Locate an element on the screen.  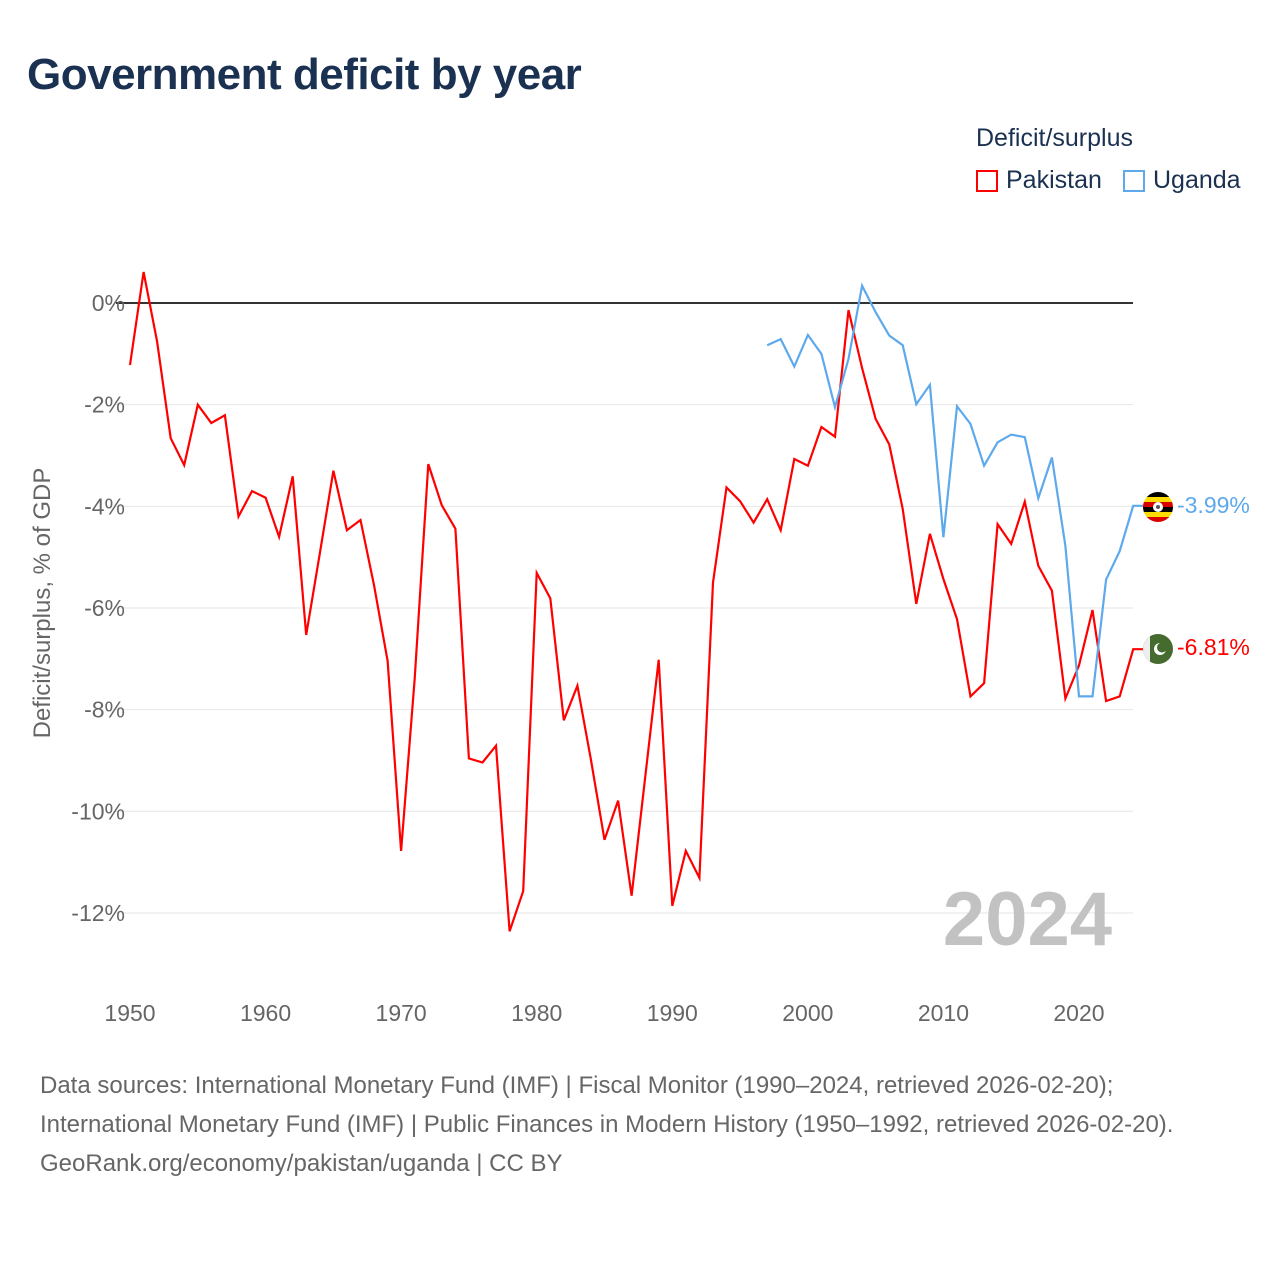
x-tick-label: 1980 is located at coordinates (536, 1013).